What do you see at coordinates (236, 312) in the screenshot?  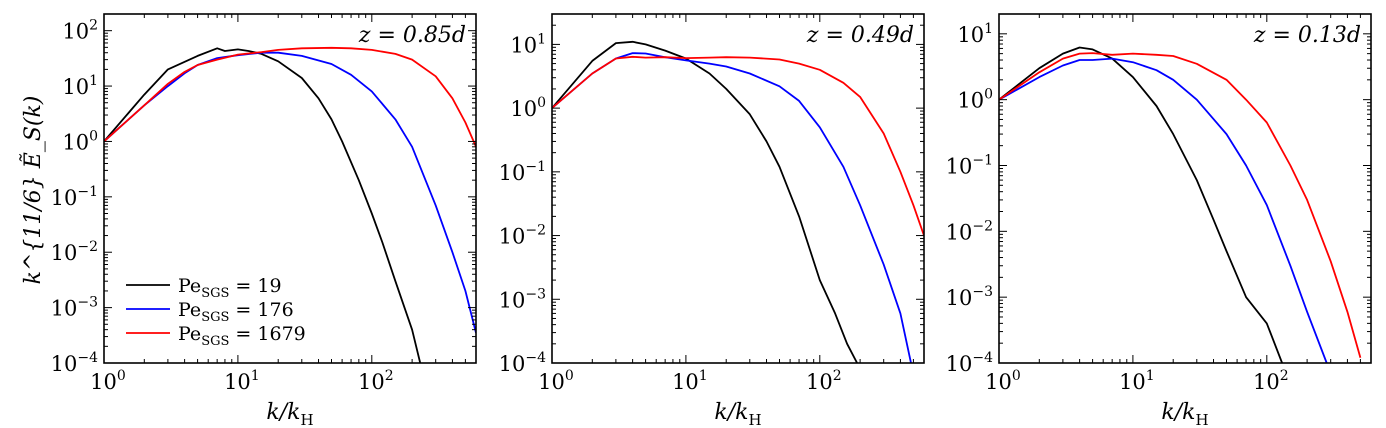 I see `legend-label-2: PeSGS = 176` at bounding box center [236, 312].